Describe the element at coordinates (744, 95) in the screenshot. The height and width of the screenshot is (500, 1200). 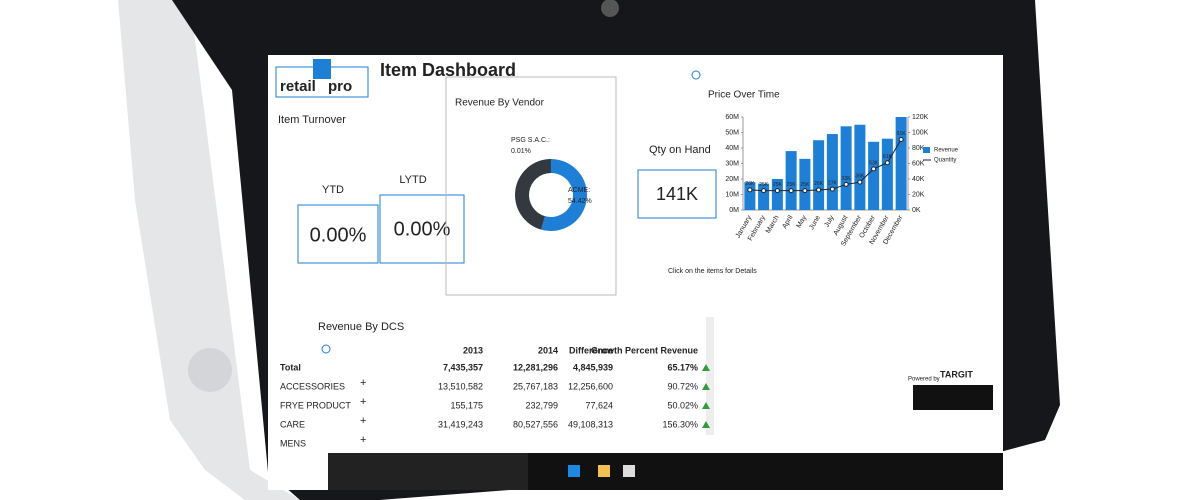
I see `chart-title: Price Over Time` at that location.